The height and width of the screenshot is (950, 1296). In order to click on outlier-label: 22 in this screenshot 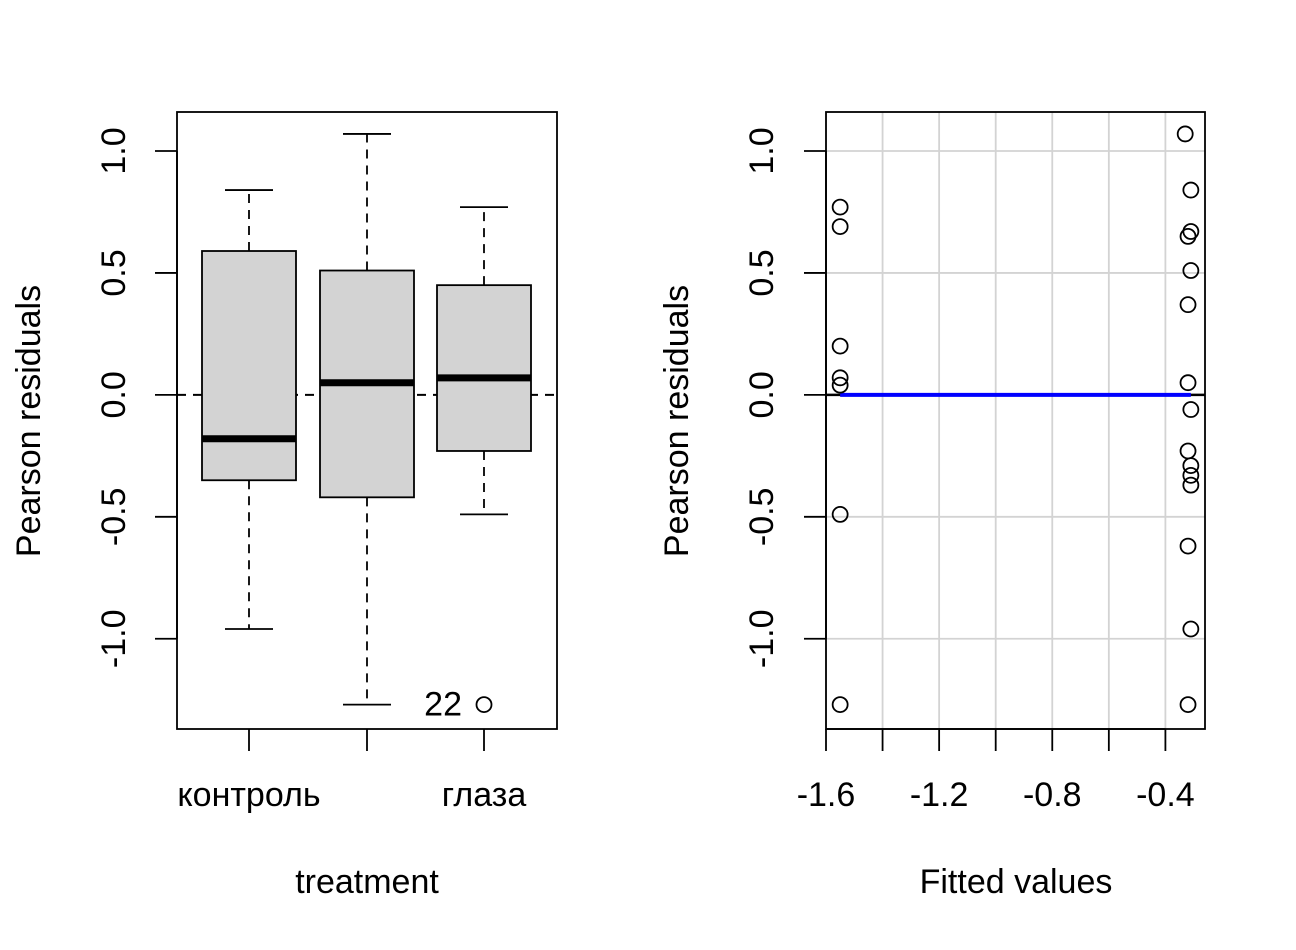, I will do `click(443, 705)`.